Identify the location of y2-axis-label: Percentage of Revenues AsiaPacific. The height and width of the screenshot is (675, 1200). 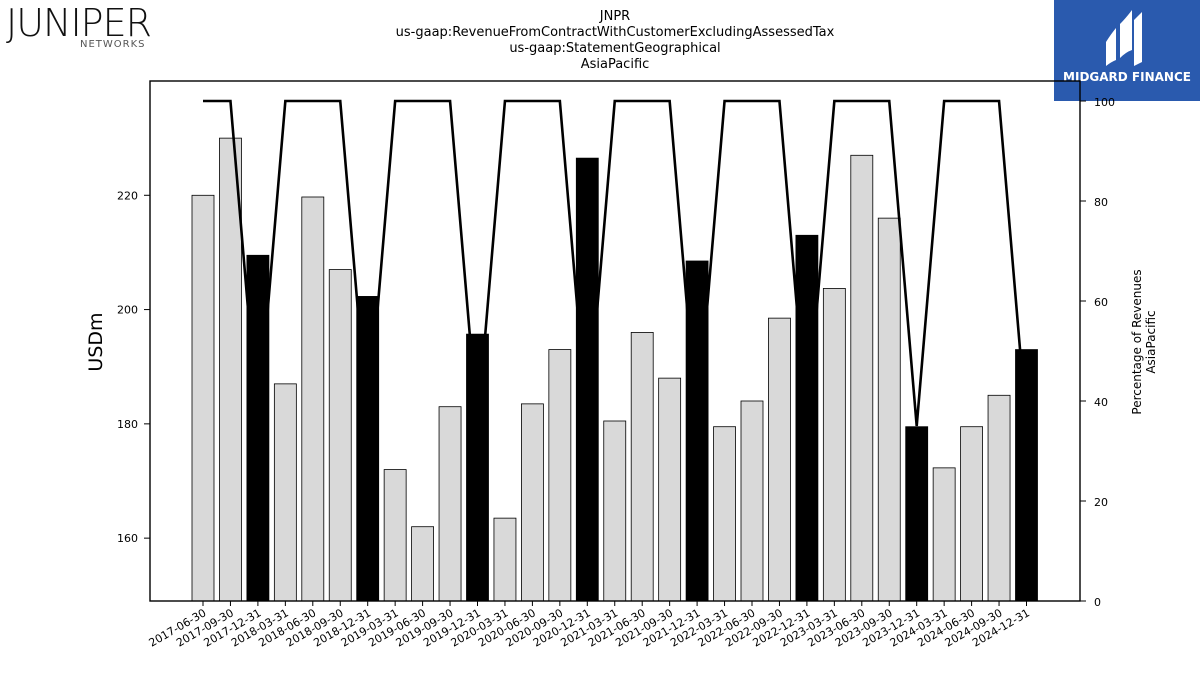
(1144, 341).